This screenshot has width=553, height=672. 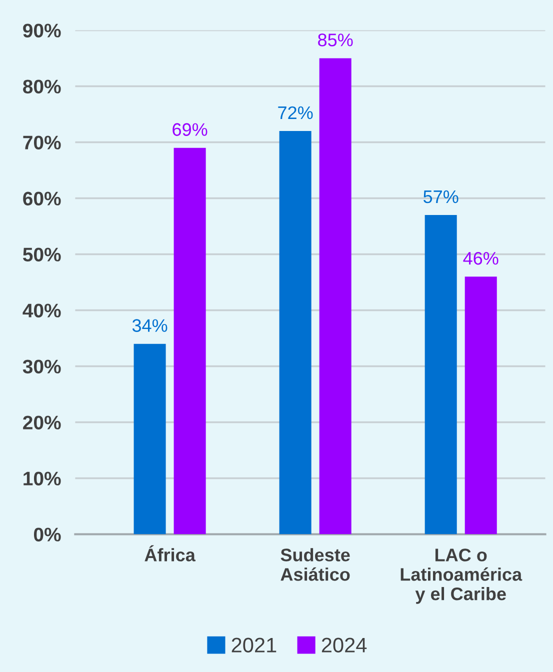 I want to click on x-tick-label: África, so click(x=170, y=553).